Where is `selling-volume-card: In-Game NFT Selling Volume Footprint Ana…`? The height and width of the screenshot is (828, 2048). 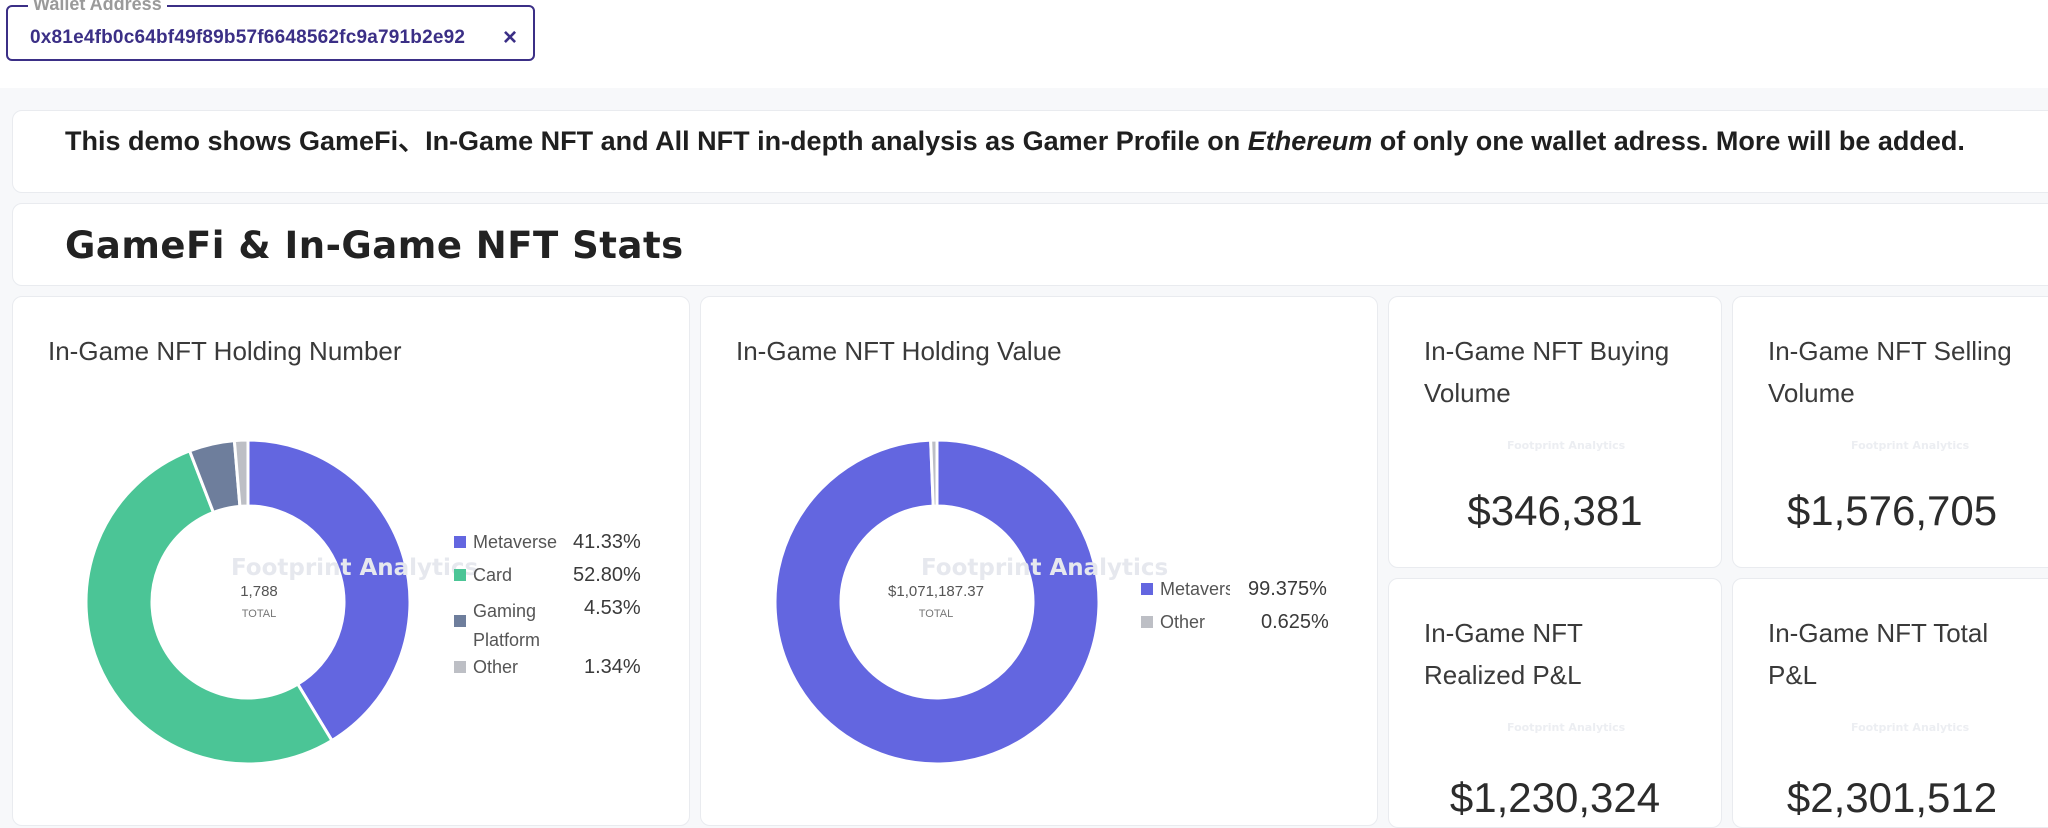
selling-volume-card: In-Game NFT Selling Volume Footprint Ana… is located at coordinates (1890, 432).